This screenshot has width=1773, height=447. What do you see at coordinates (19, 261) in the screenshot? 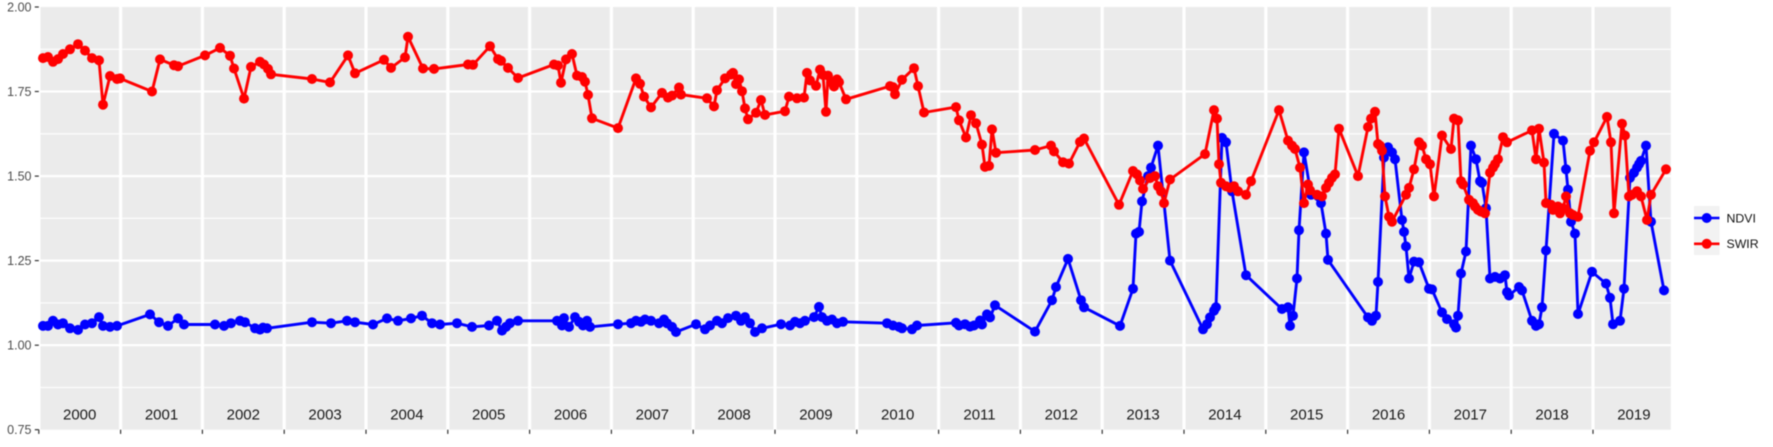
I see `svg-text: 1.25` at bounding box center [19, 261].